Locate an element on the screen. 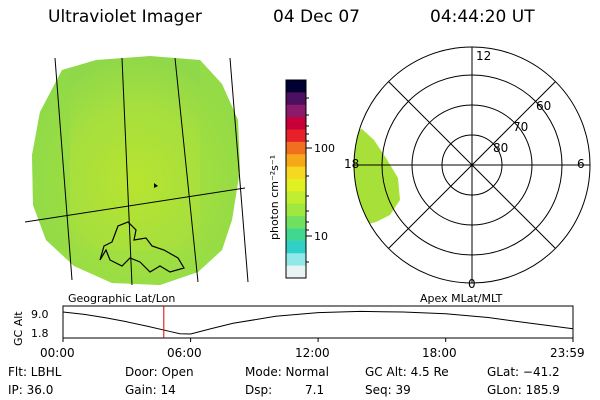  mlt-label-18: 18 is located at coordinates (351, 164).